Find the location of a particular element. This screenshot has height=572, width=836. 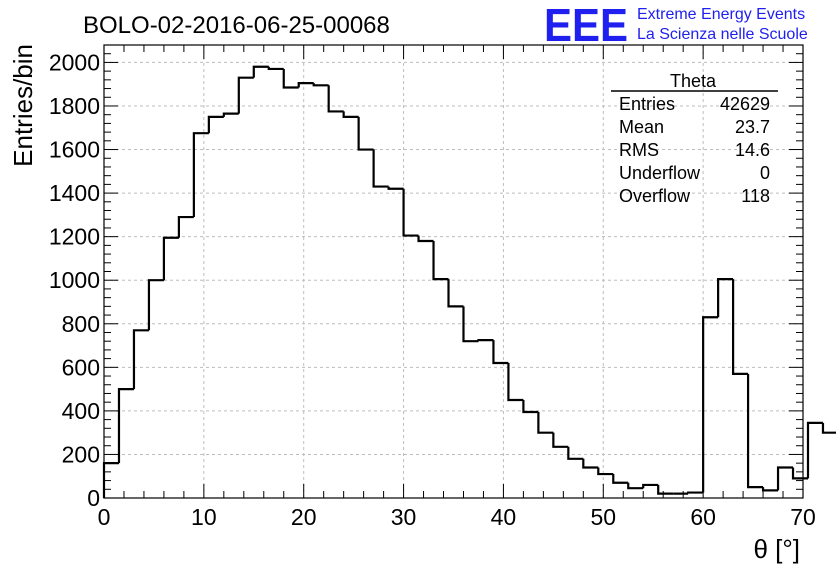

y-tick-label: 1400 is located at coordinates (74, 193).